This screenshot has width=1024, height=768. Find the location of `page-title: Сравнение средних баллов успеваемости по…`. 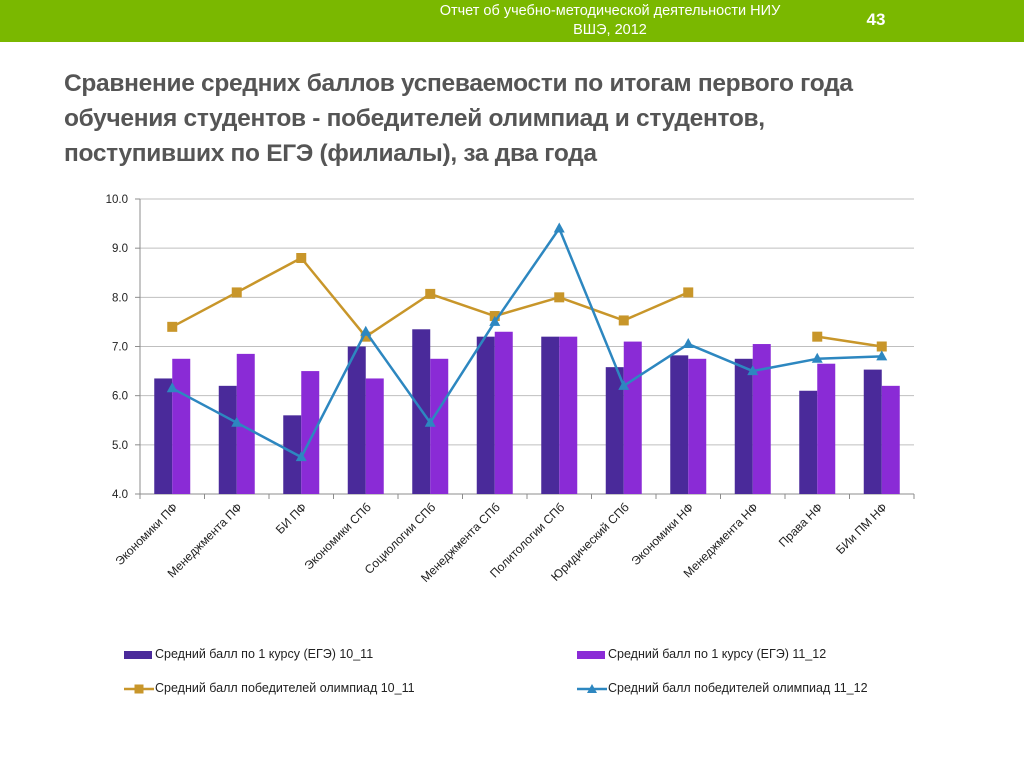

page-title: Сравнение средних баллов успеваемости по… is located at coordinates (514, 118).